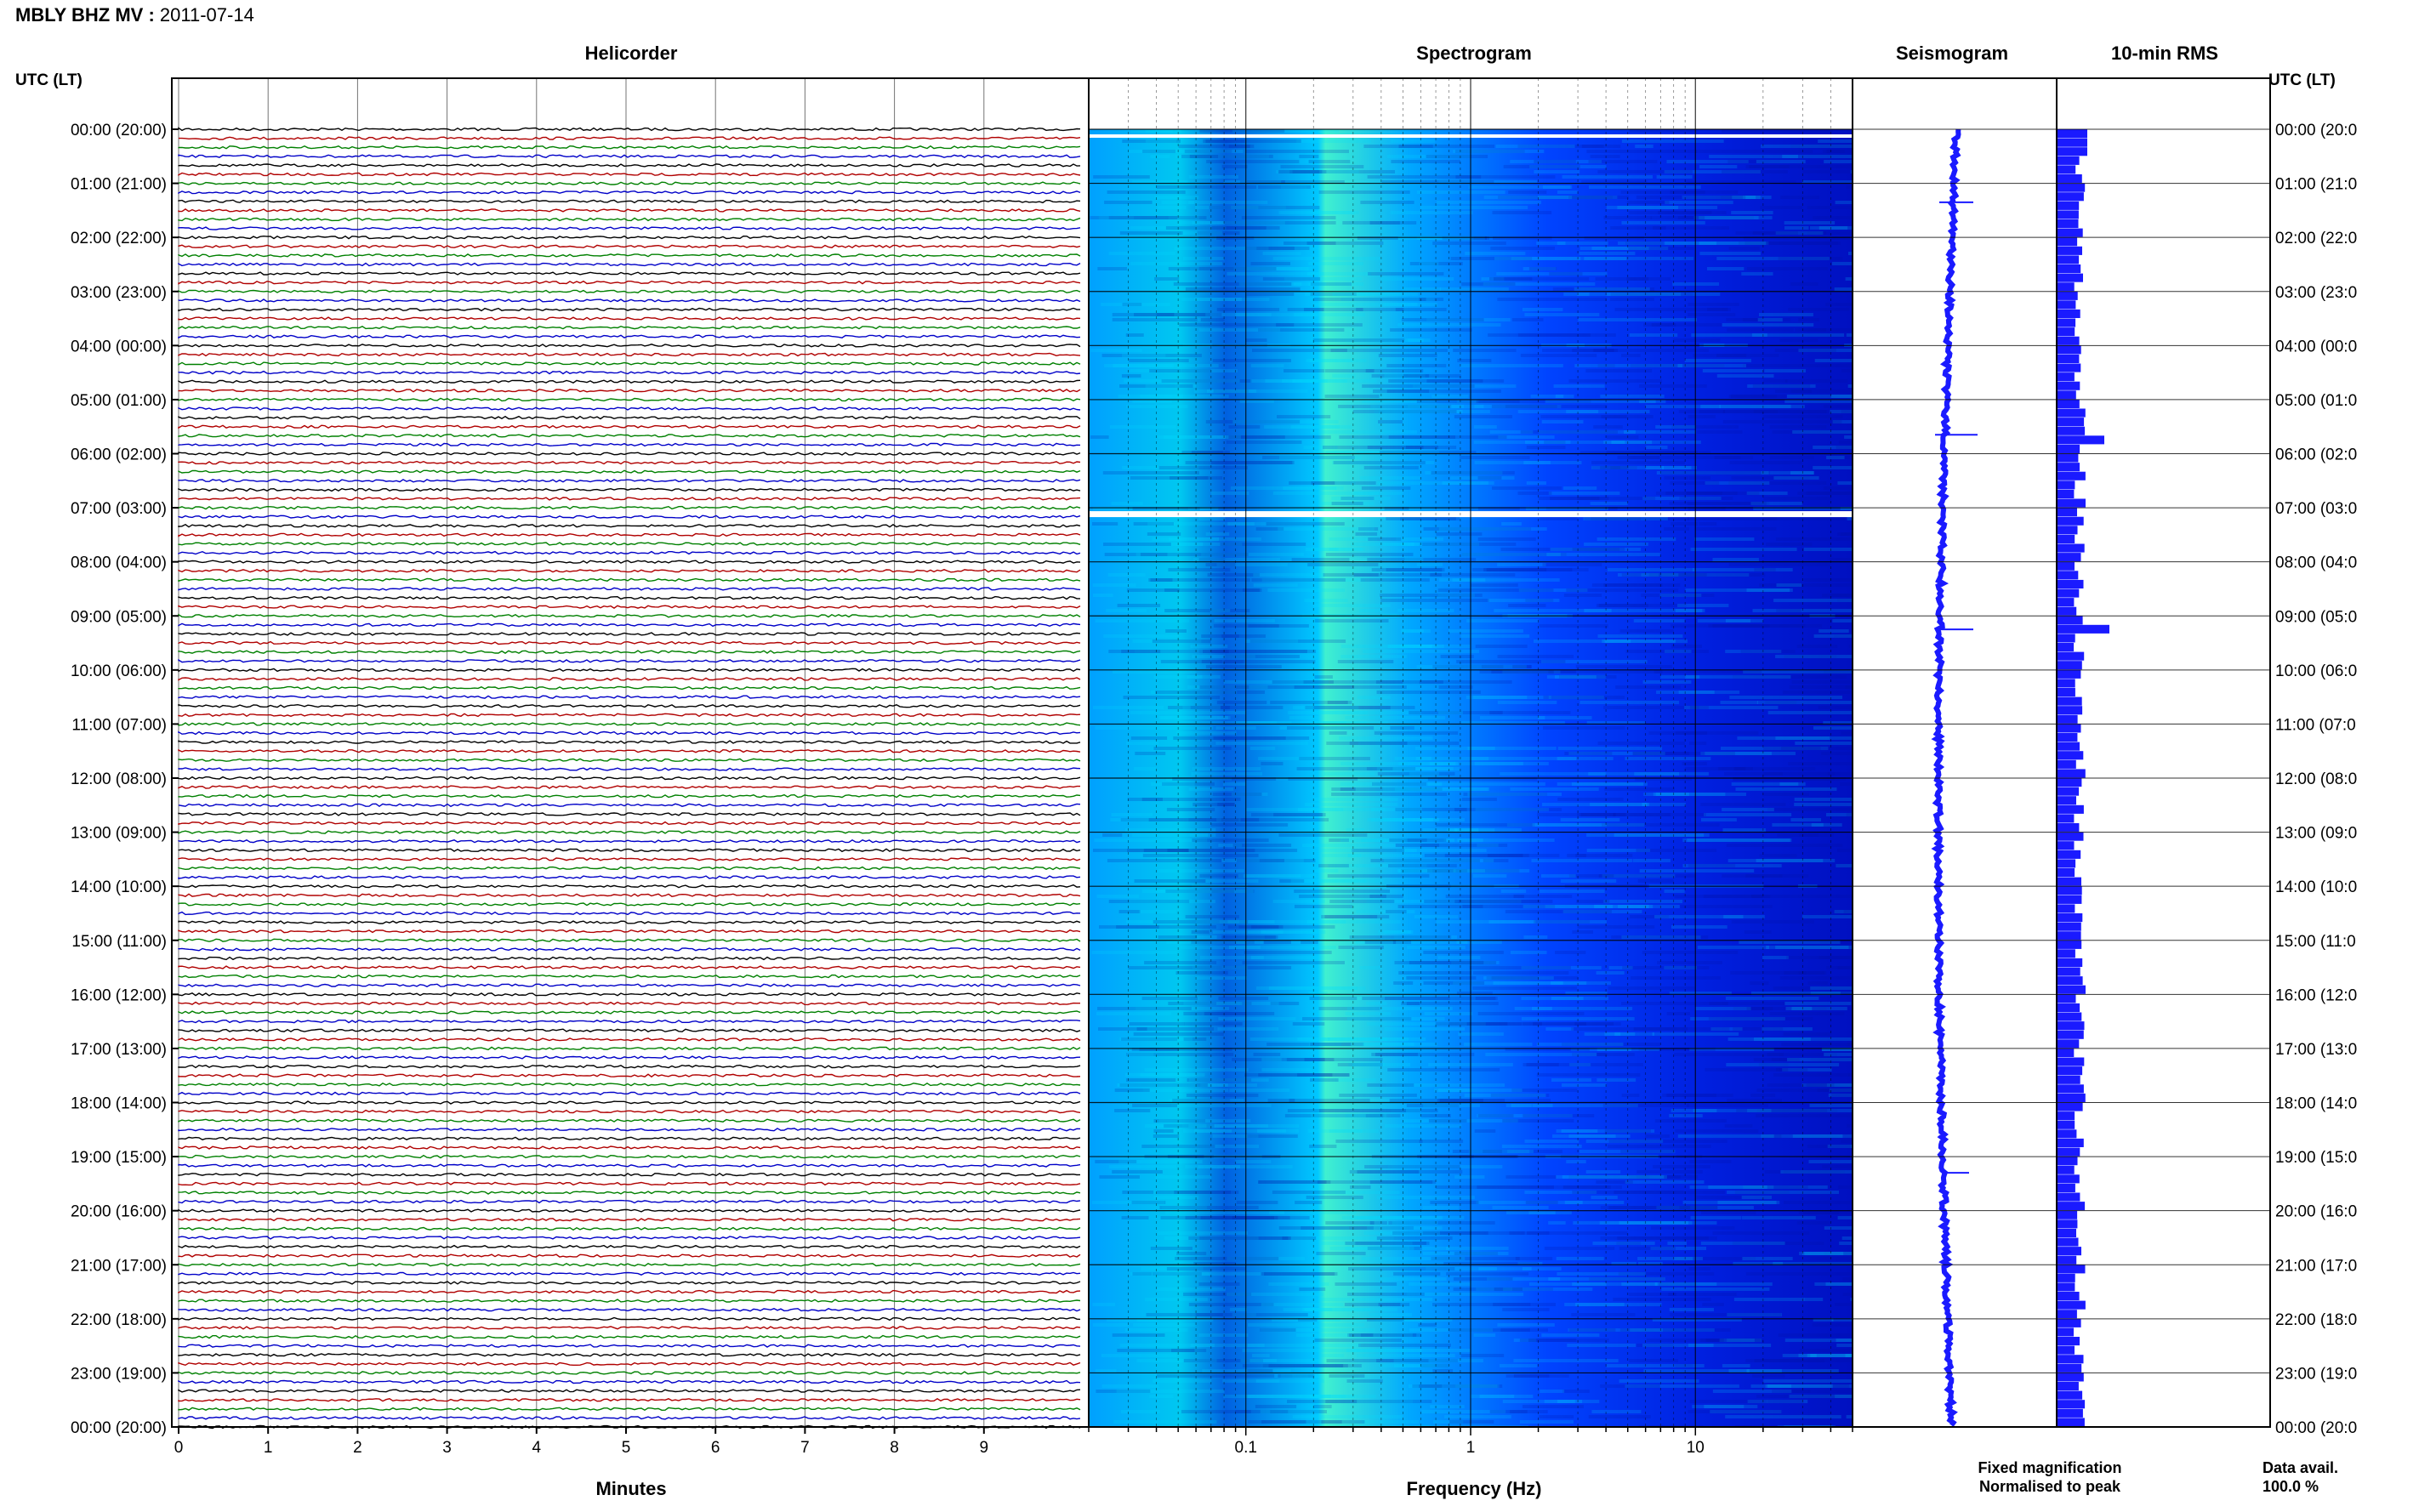 The height and width of the screenshot is (1512, 2419). Describe the element at coordinates (119, 238) in the screenshot. I see `time-tick-left: 02:00 (22:00)` at that location.